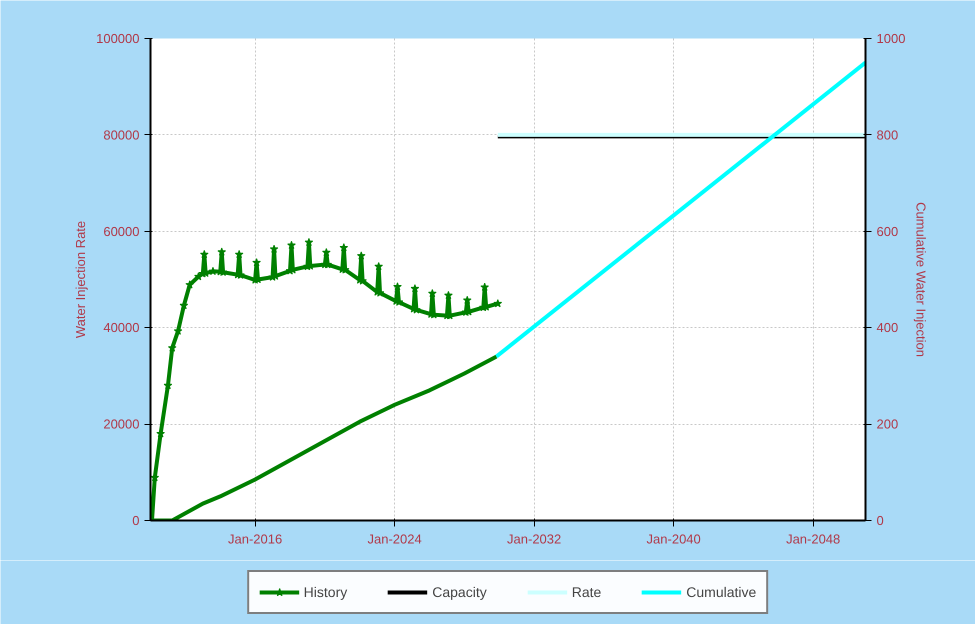  What do you see at coordinates (587, 592) in the screenshot?
I see `legend-label: Rate` at bounding box center [587, 592].